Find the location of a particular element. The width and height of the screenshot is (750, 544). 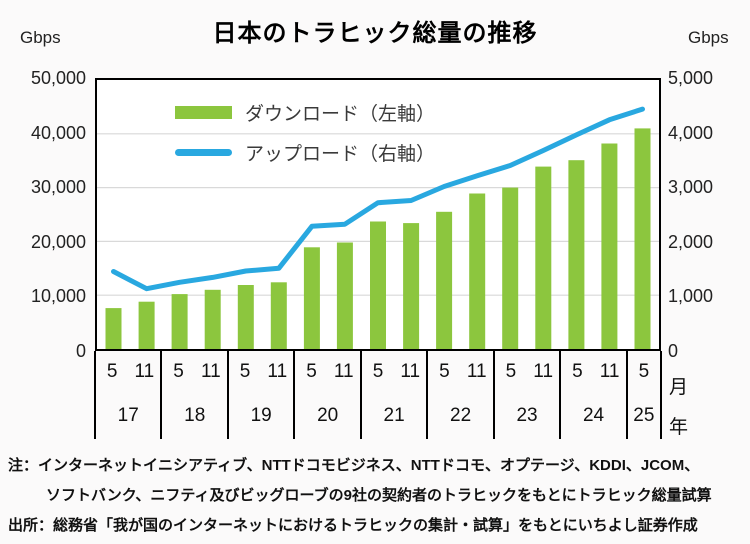

left-axis-tick: 30,000 is located at coordinates (58, 187).